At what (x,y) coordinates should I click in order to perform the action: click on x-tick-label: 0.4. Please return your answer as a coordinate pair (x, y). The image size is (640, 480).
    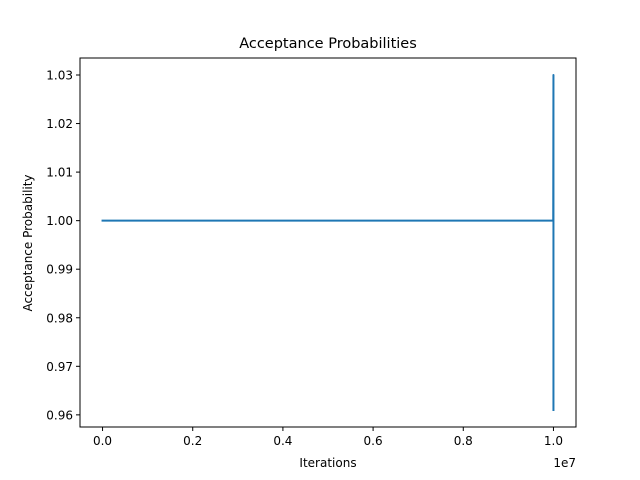
    Looking at the image, I should click on (282, 441).